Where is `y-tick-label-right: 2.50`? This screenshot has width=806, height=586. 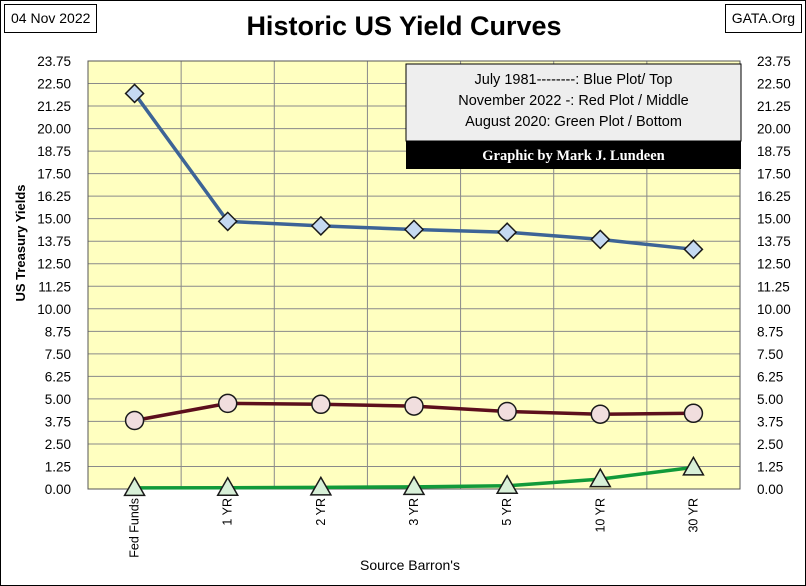 y-tick-label-right: 2.50 is located at coordinates (770, 444).